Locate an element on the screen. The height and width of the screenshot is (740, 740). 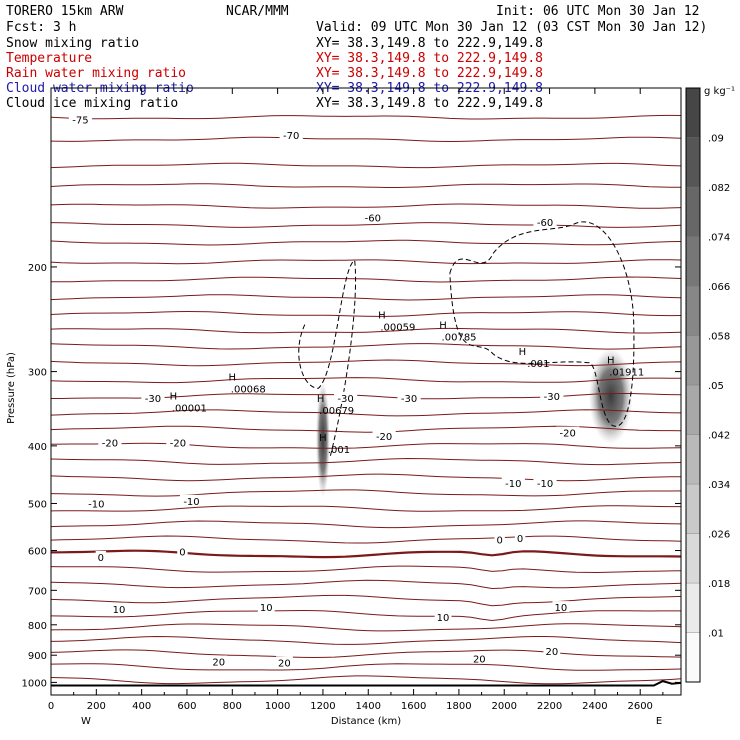
init-time: Init: 06 UTC Mon 30 Jan 12 is located at coordinates (598, 11).